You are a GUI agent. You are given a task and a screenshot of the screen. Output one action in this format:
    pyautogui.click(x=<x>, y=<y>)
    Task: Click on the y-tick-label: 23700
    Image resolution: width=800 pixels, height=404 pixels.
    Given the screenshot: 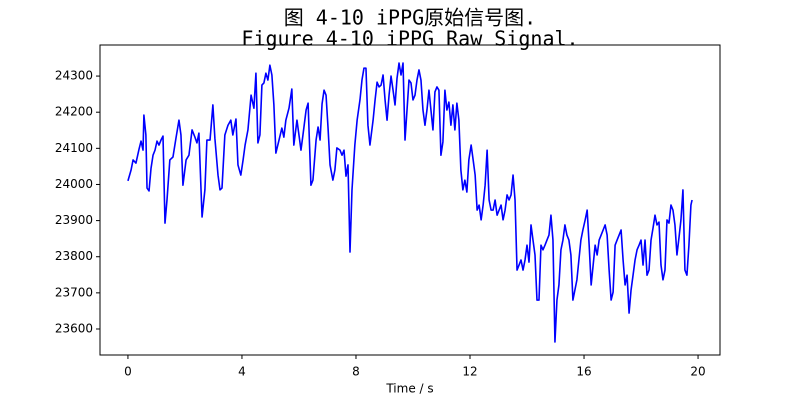 What is the action you would take?
    pyautogui.click(x=74, y=292)
    